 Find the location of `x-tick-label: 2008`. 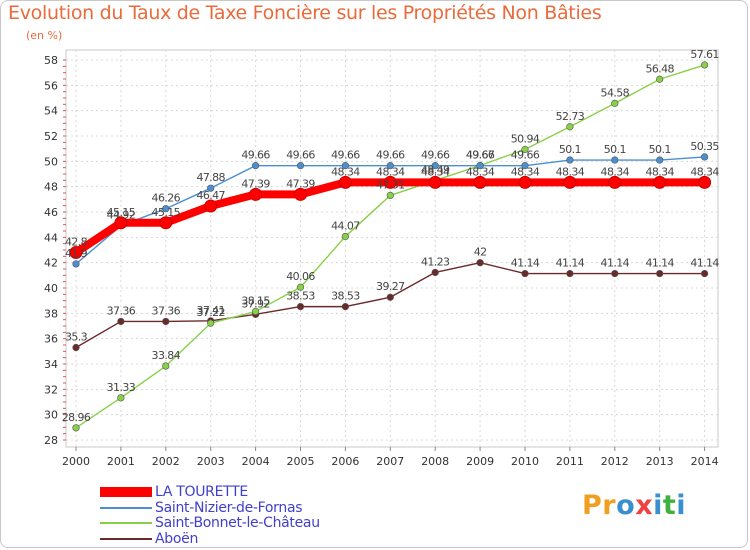

x-tick-label: 2008 is located at coordinates (435, 461).